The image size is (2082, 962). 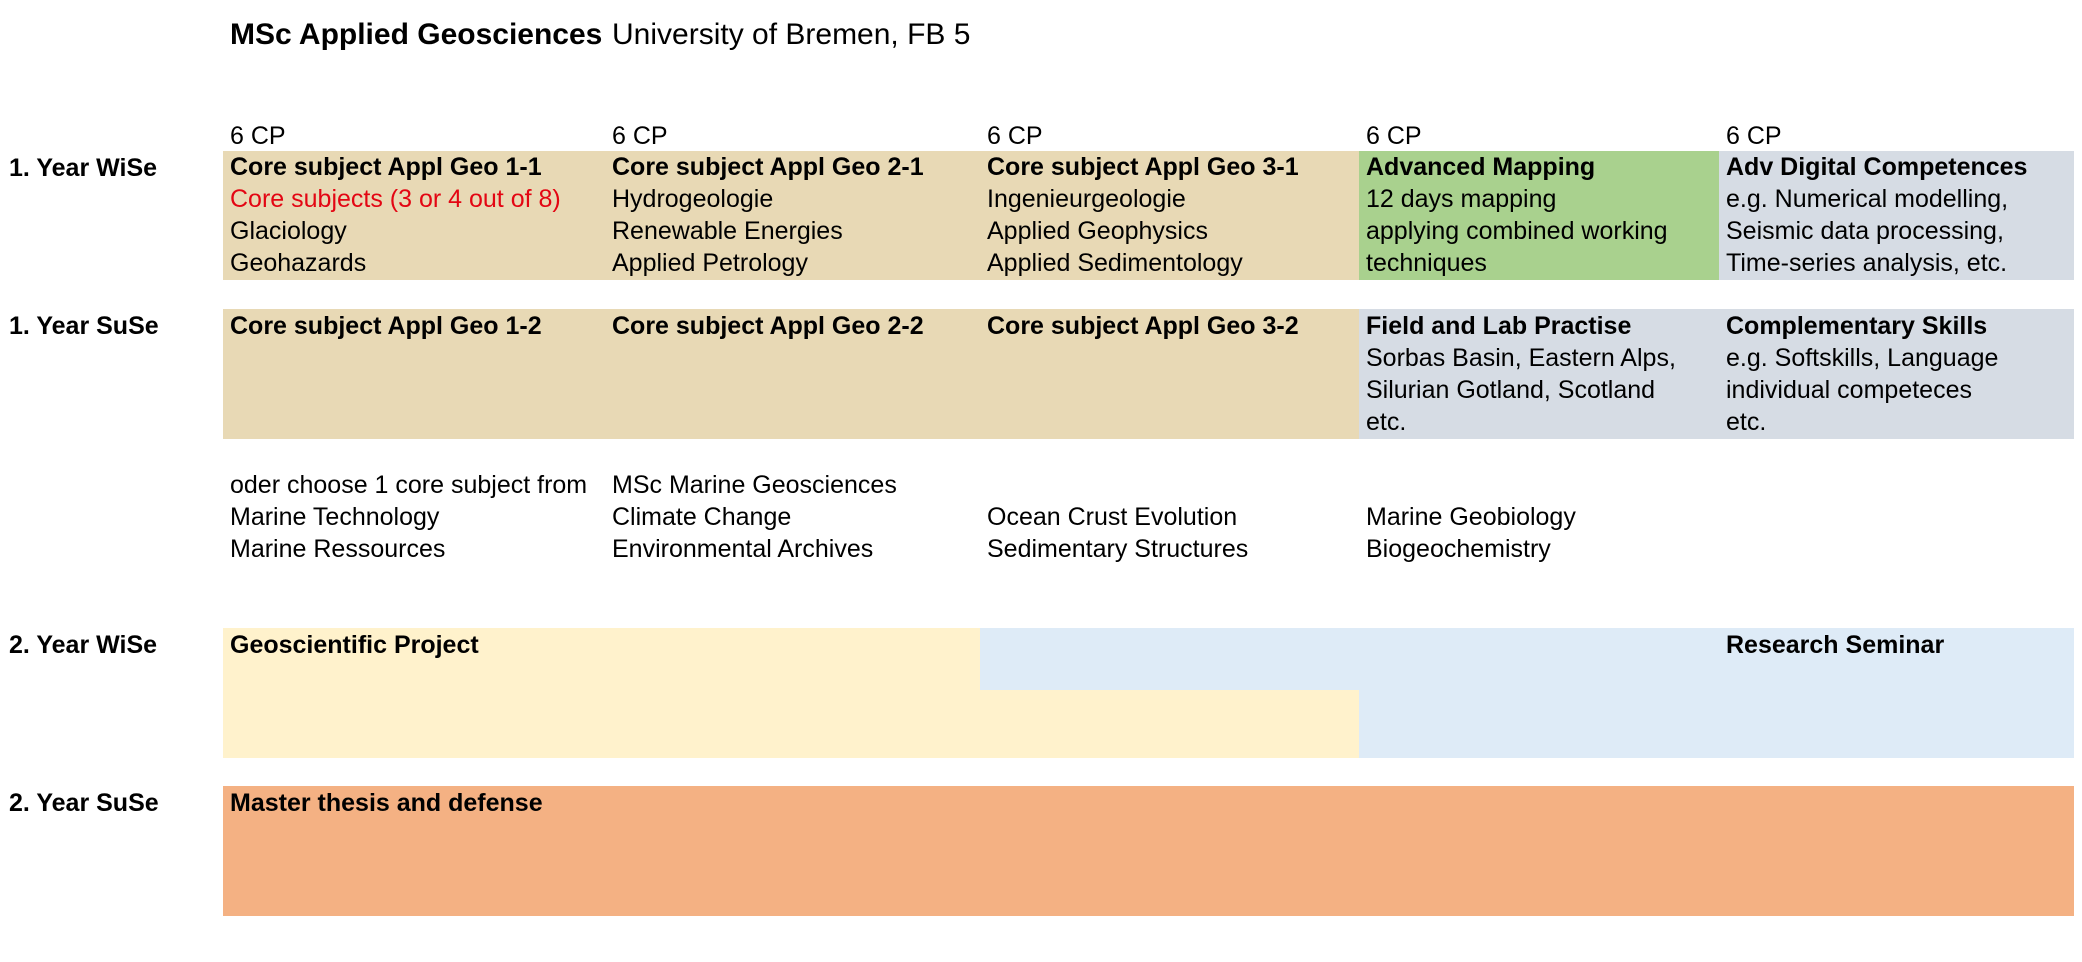 What do you see at coordinates (1539, 215) in the screenshot?
I see `mapping-block` at bounding box center [1539, 215].